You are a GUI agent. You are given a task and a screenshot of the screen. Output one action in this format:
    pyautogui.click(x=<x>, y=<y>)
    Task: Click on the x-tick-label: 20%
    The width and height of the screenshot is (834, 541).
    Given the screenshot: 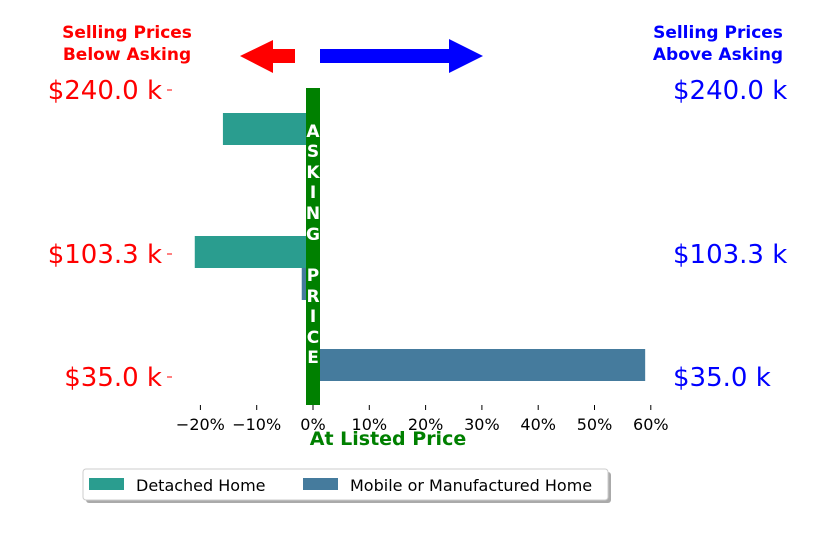 What is the action you would take?
    pyautogui.click(x=426, y=424)
    